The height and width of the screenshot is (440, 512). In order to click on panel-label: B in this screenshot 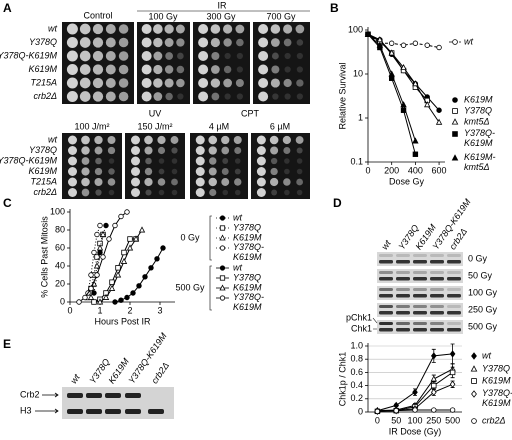, I will do `click(334, 8)`.